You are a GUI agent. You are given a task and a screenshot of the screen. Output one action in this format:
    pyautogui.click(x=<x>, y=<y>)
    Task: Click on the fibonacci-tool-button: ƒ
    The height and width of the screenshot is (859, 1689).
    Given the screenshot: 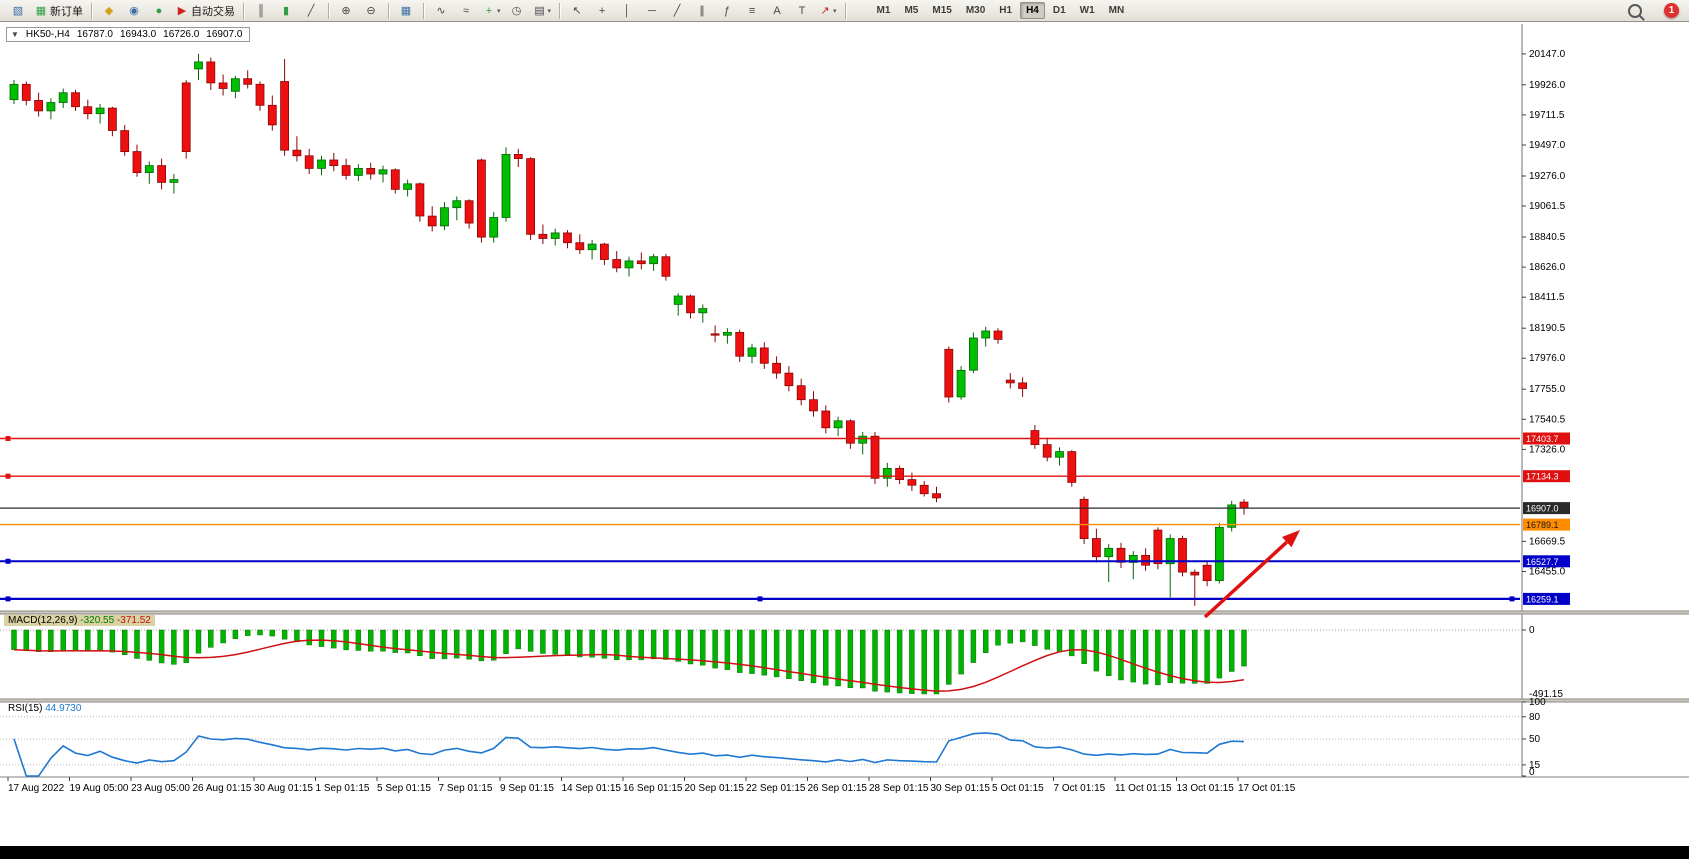 What is the action you would take?
    pyautogui.click(x=727, y=11)
    